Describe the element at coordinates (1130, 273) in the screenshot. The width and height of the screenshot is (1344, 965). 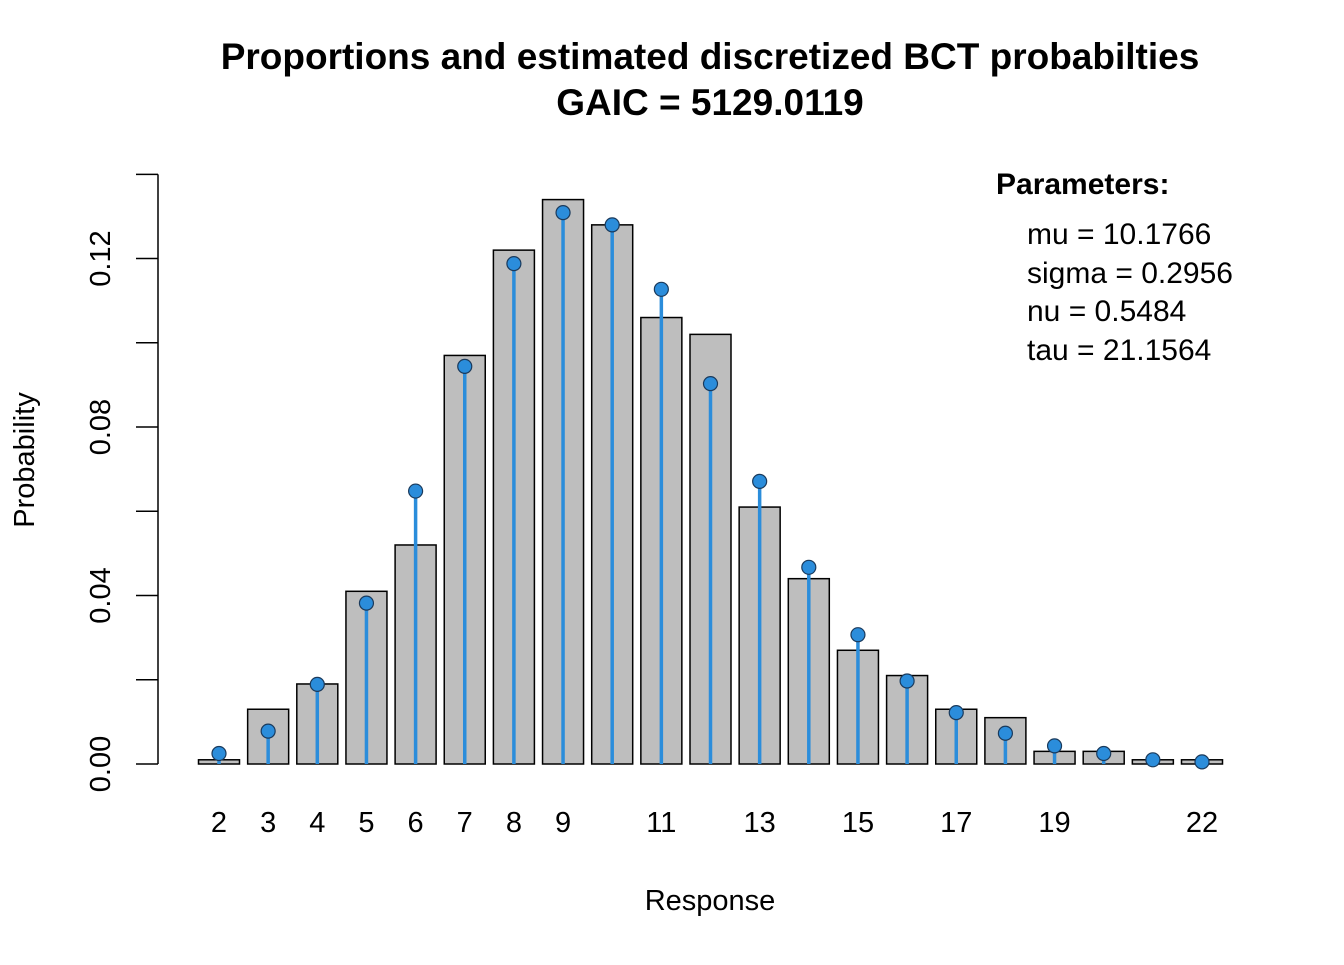
I see `legend-item-sigma: sigma = 0.2956` at that location.